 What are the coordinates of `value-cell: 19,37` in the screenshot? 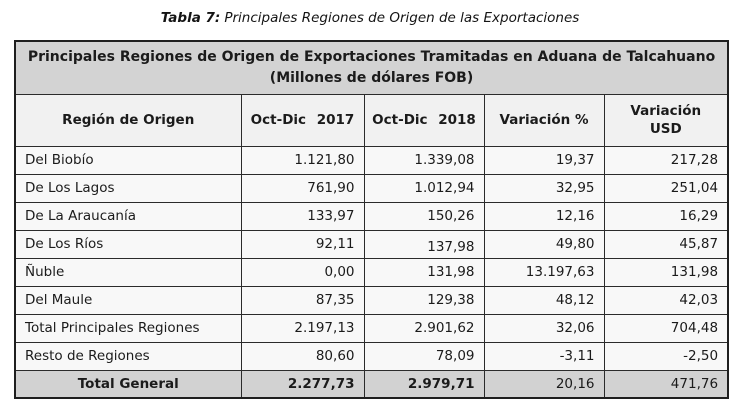 It's located at (544, 160).